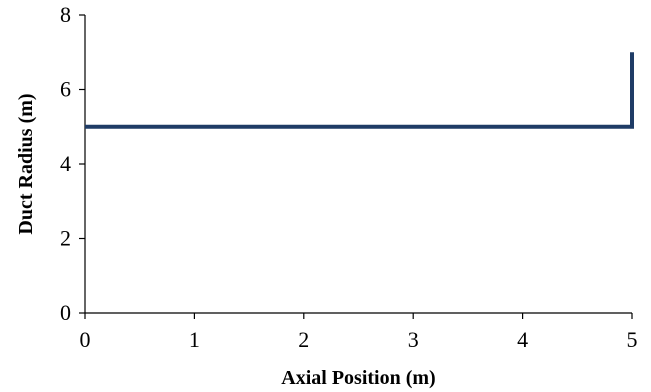 The image size is (651, 392). Describe the element at coordinates (65, 238) in the screenshot. I see `y-tick-label: 2` at that location.